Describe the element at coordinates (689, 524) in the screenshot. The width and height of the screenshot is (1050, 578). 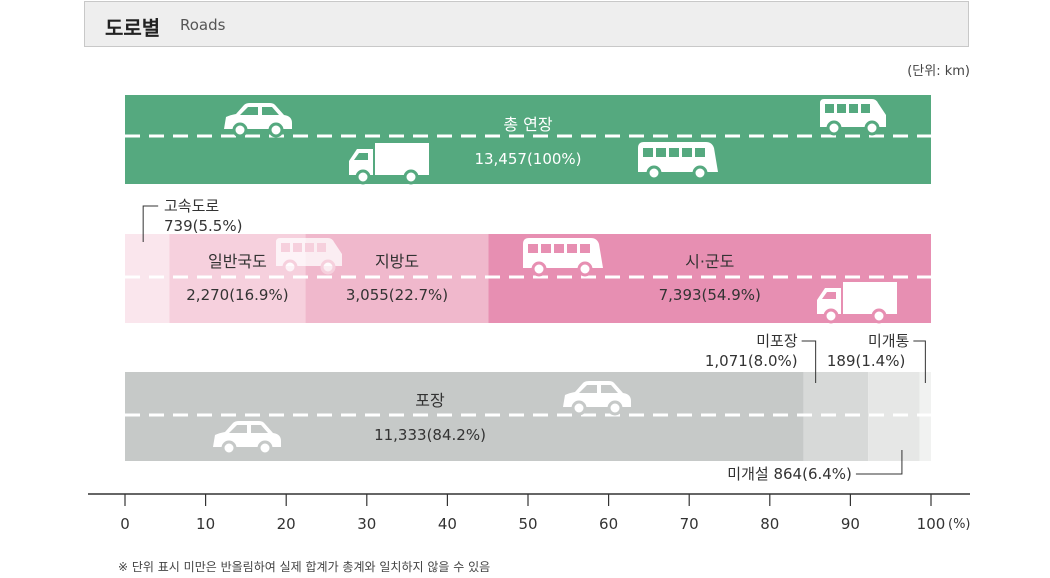
I see `x-tick-label: 70` at that location.